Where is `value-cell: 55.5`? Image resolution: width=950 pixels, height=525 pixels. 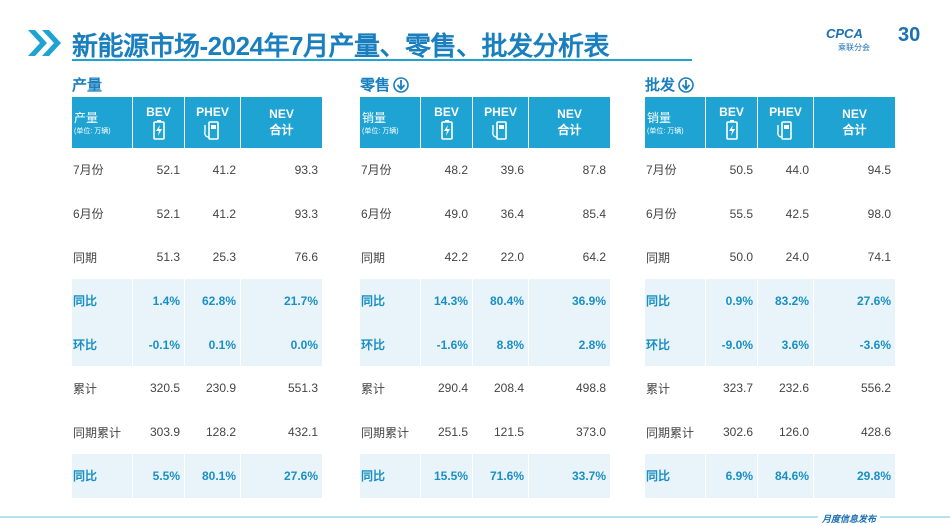 value-cell: 55.5 is located at coordinates (732, 213).